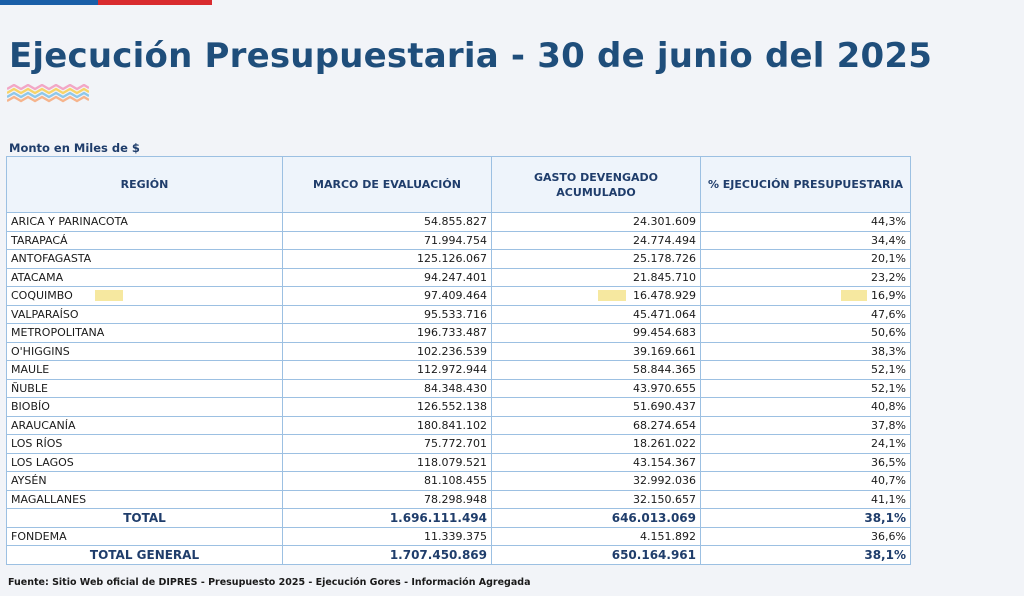 This screenshot has height=596, width=1024. I want to click on marco-cell: 95.533.716, so click(387, 314).